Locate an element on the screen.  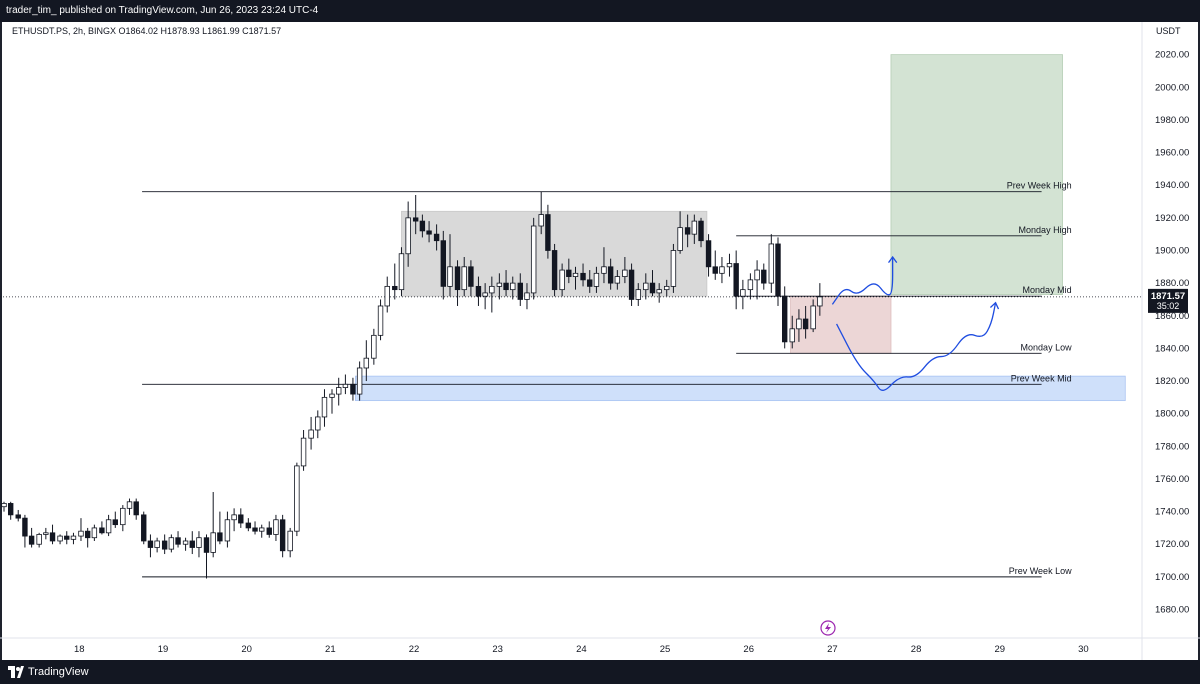
prev-week-mid-label: Prev Week Mid is located at coordinates (1041, 378).